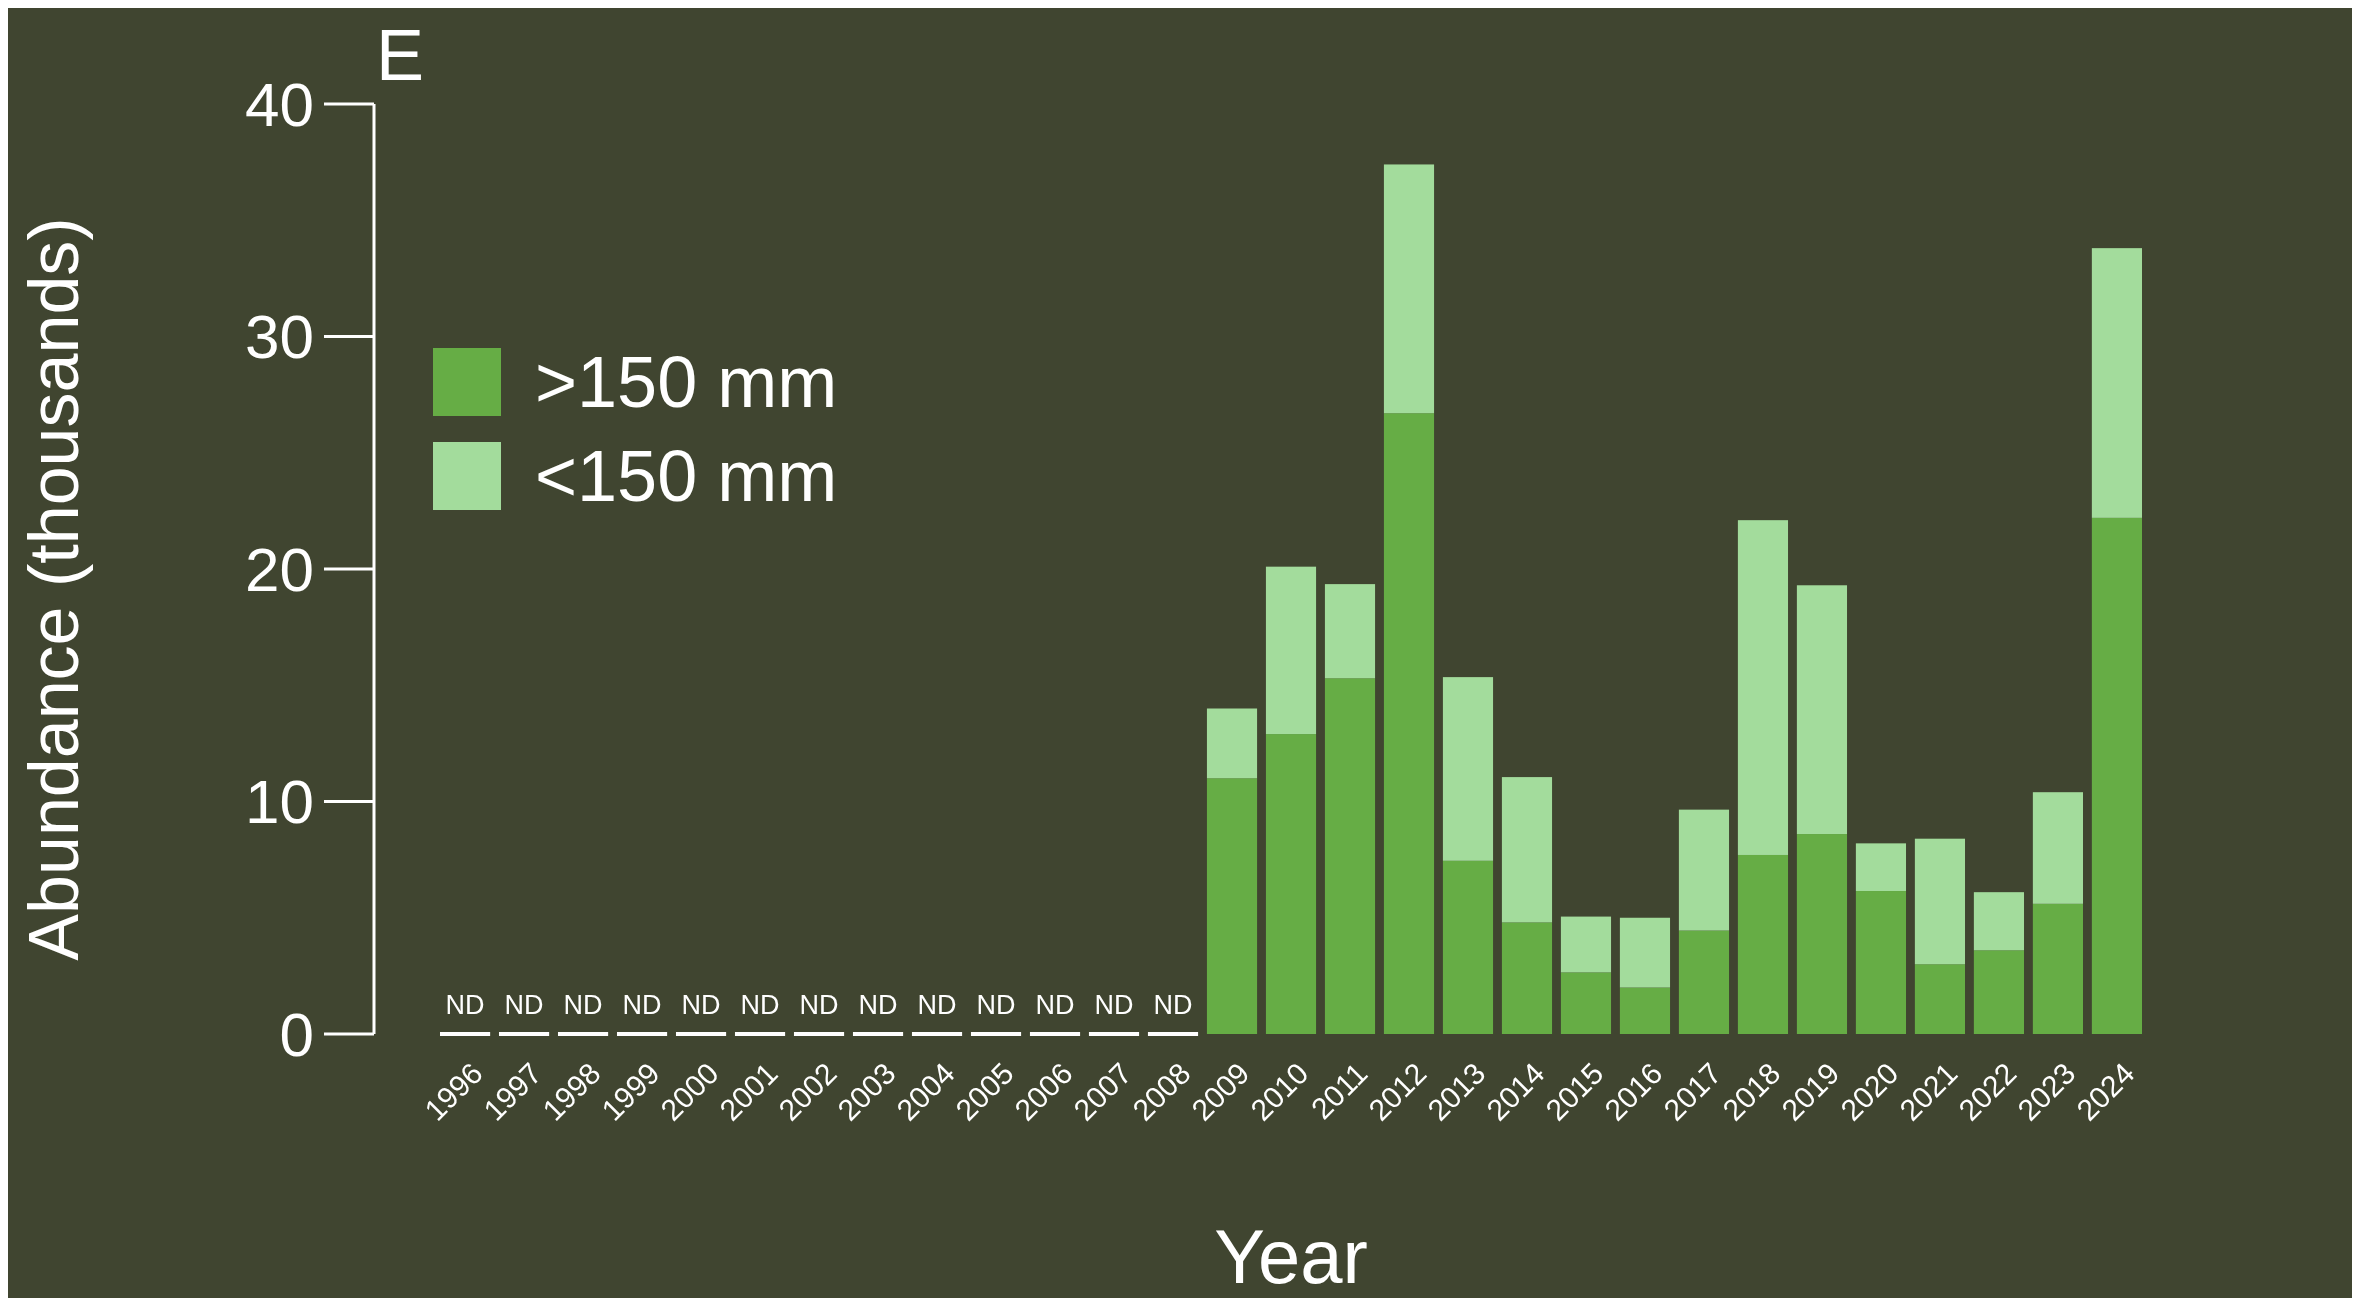 This screenshot has width=2360, height=1302. Describe the element at coordinates (54, 589) in the screenshot. I see `y-axis-title: Abundance (thousands)` at that location.